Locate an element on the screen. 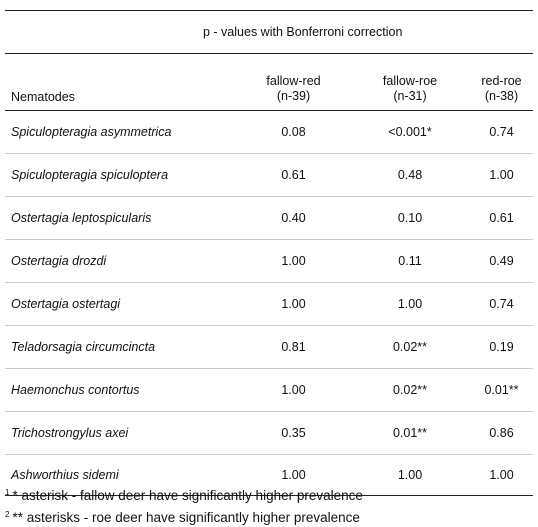 Image resolution: width=538 pixels, height=527 pixels. nematode-name: Trichostrongylus axei is located at coordinates (70, 433).